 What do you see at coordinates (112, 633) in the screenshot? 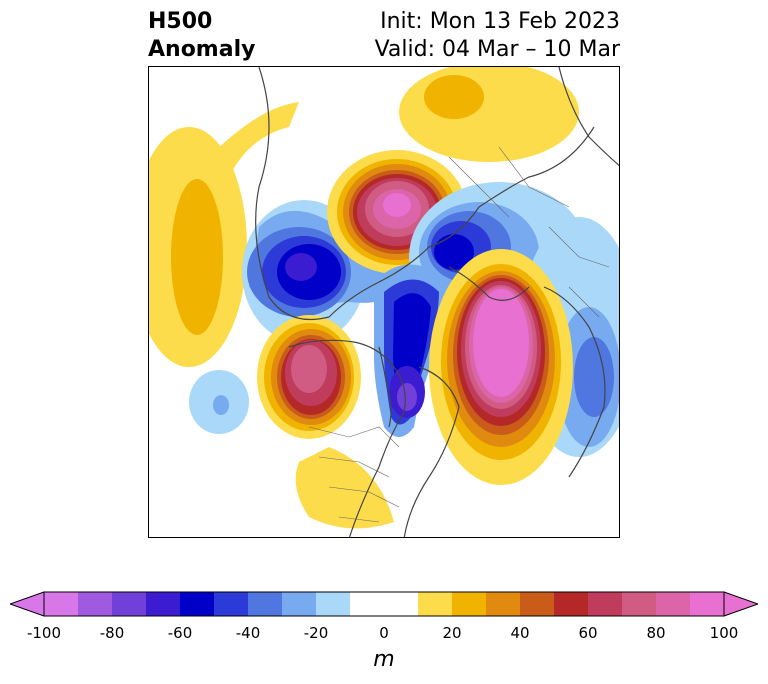
I see `colorbar-tick-label: -80` at bounding box center [112, 633].